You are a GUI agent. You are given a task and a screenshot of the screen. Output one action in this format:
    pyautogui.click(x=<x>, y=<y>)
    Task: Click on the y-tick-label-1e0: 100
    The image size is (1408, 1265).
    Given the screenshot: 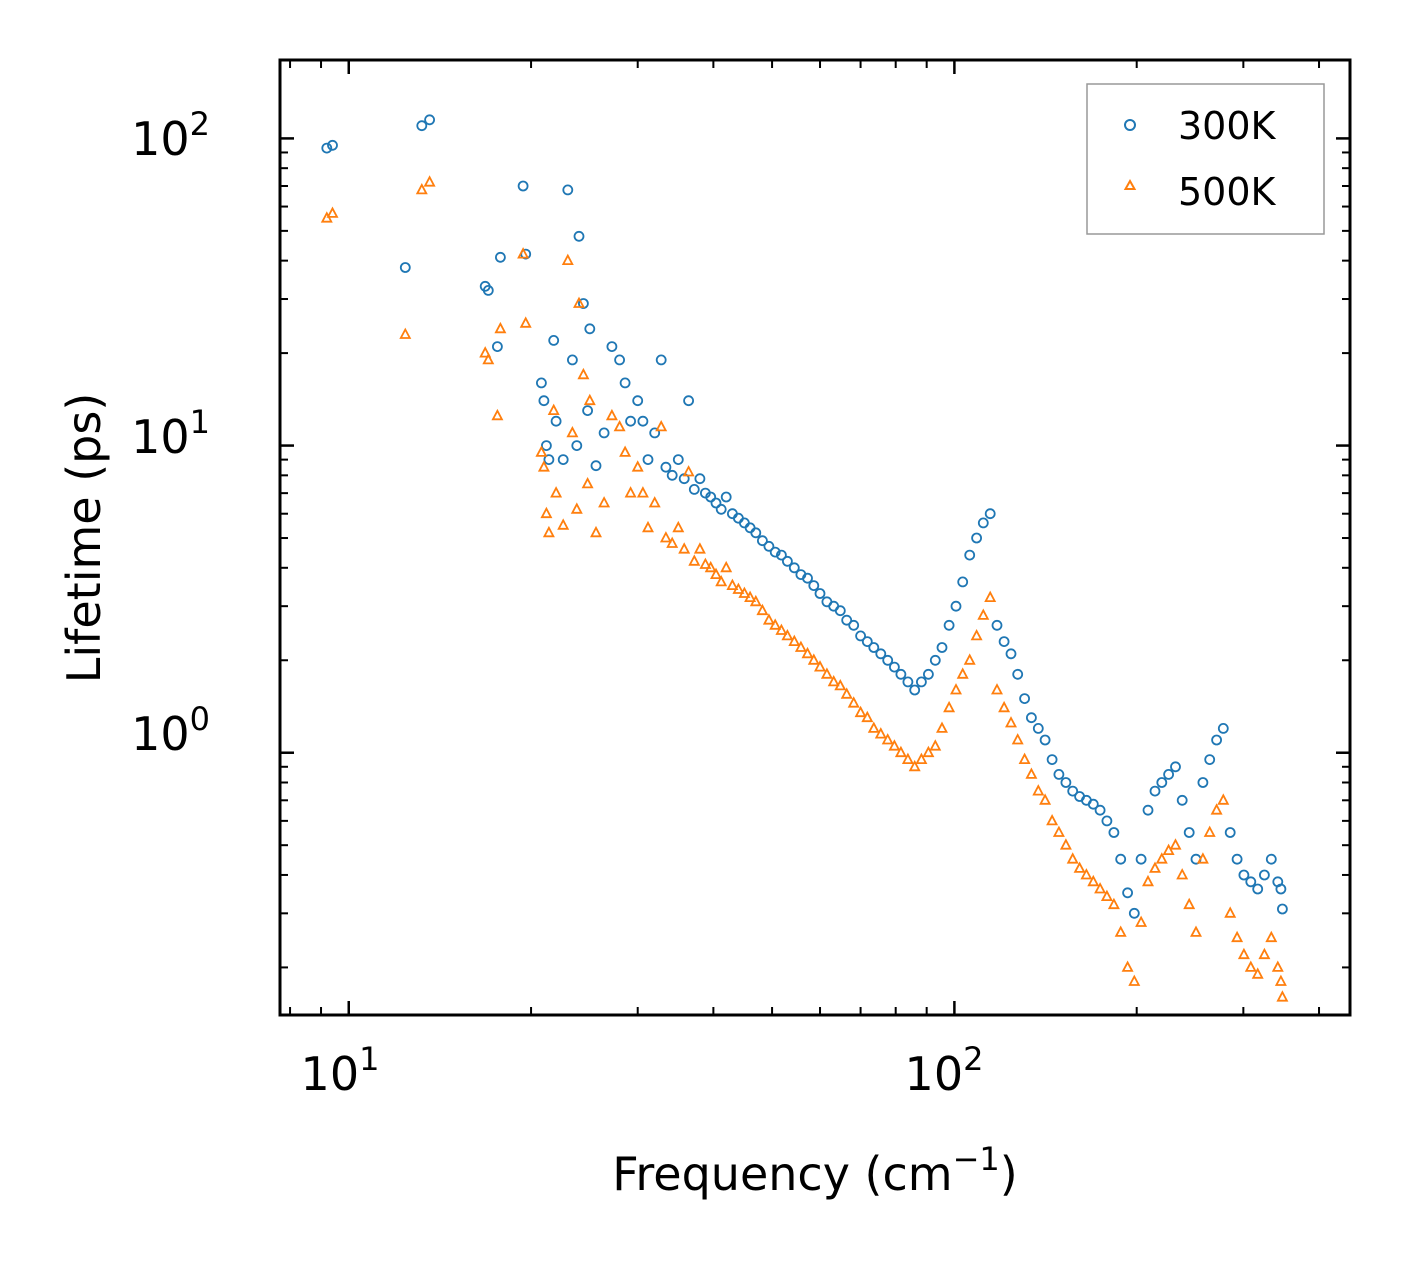 What is the action you would take?
    pyautogui.click(x=170, y=730)
    